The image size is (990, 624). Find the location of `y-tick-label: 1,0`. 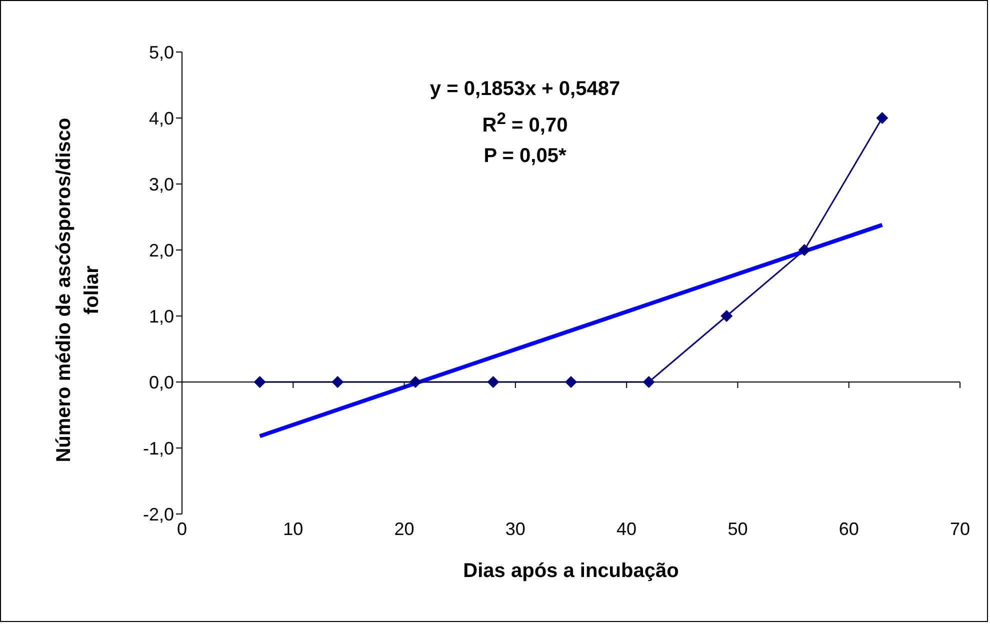

y-tick-label: 1,0 is located at coordinates (161, 316).